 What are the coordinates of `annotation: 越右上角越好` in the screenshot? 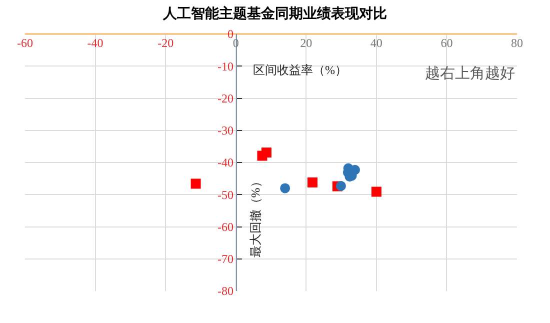 It's located at (470, 73).